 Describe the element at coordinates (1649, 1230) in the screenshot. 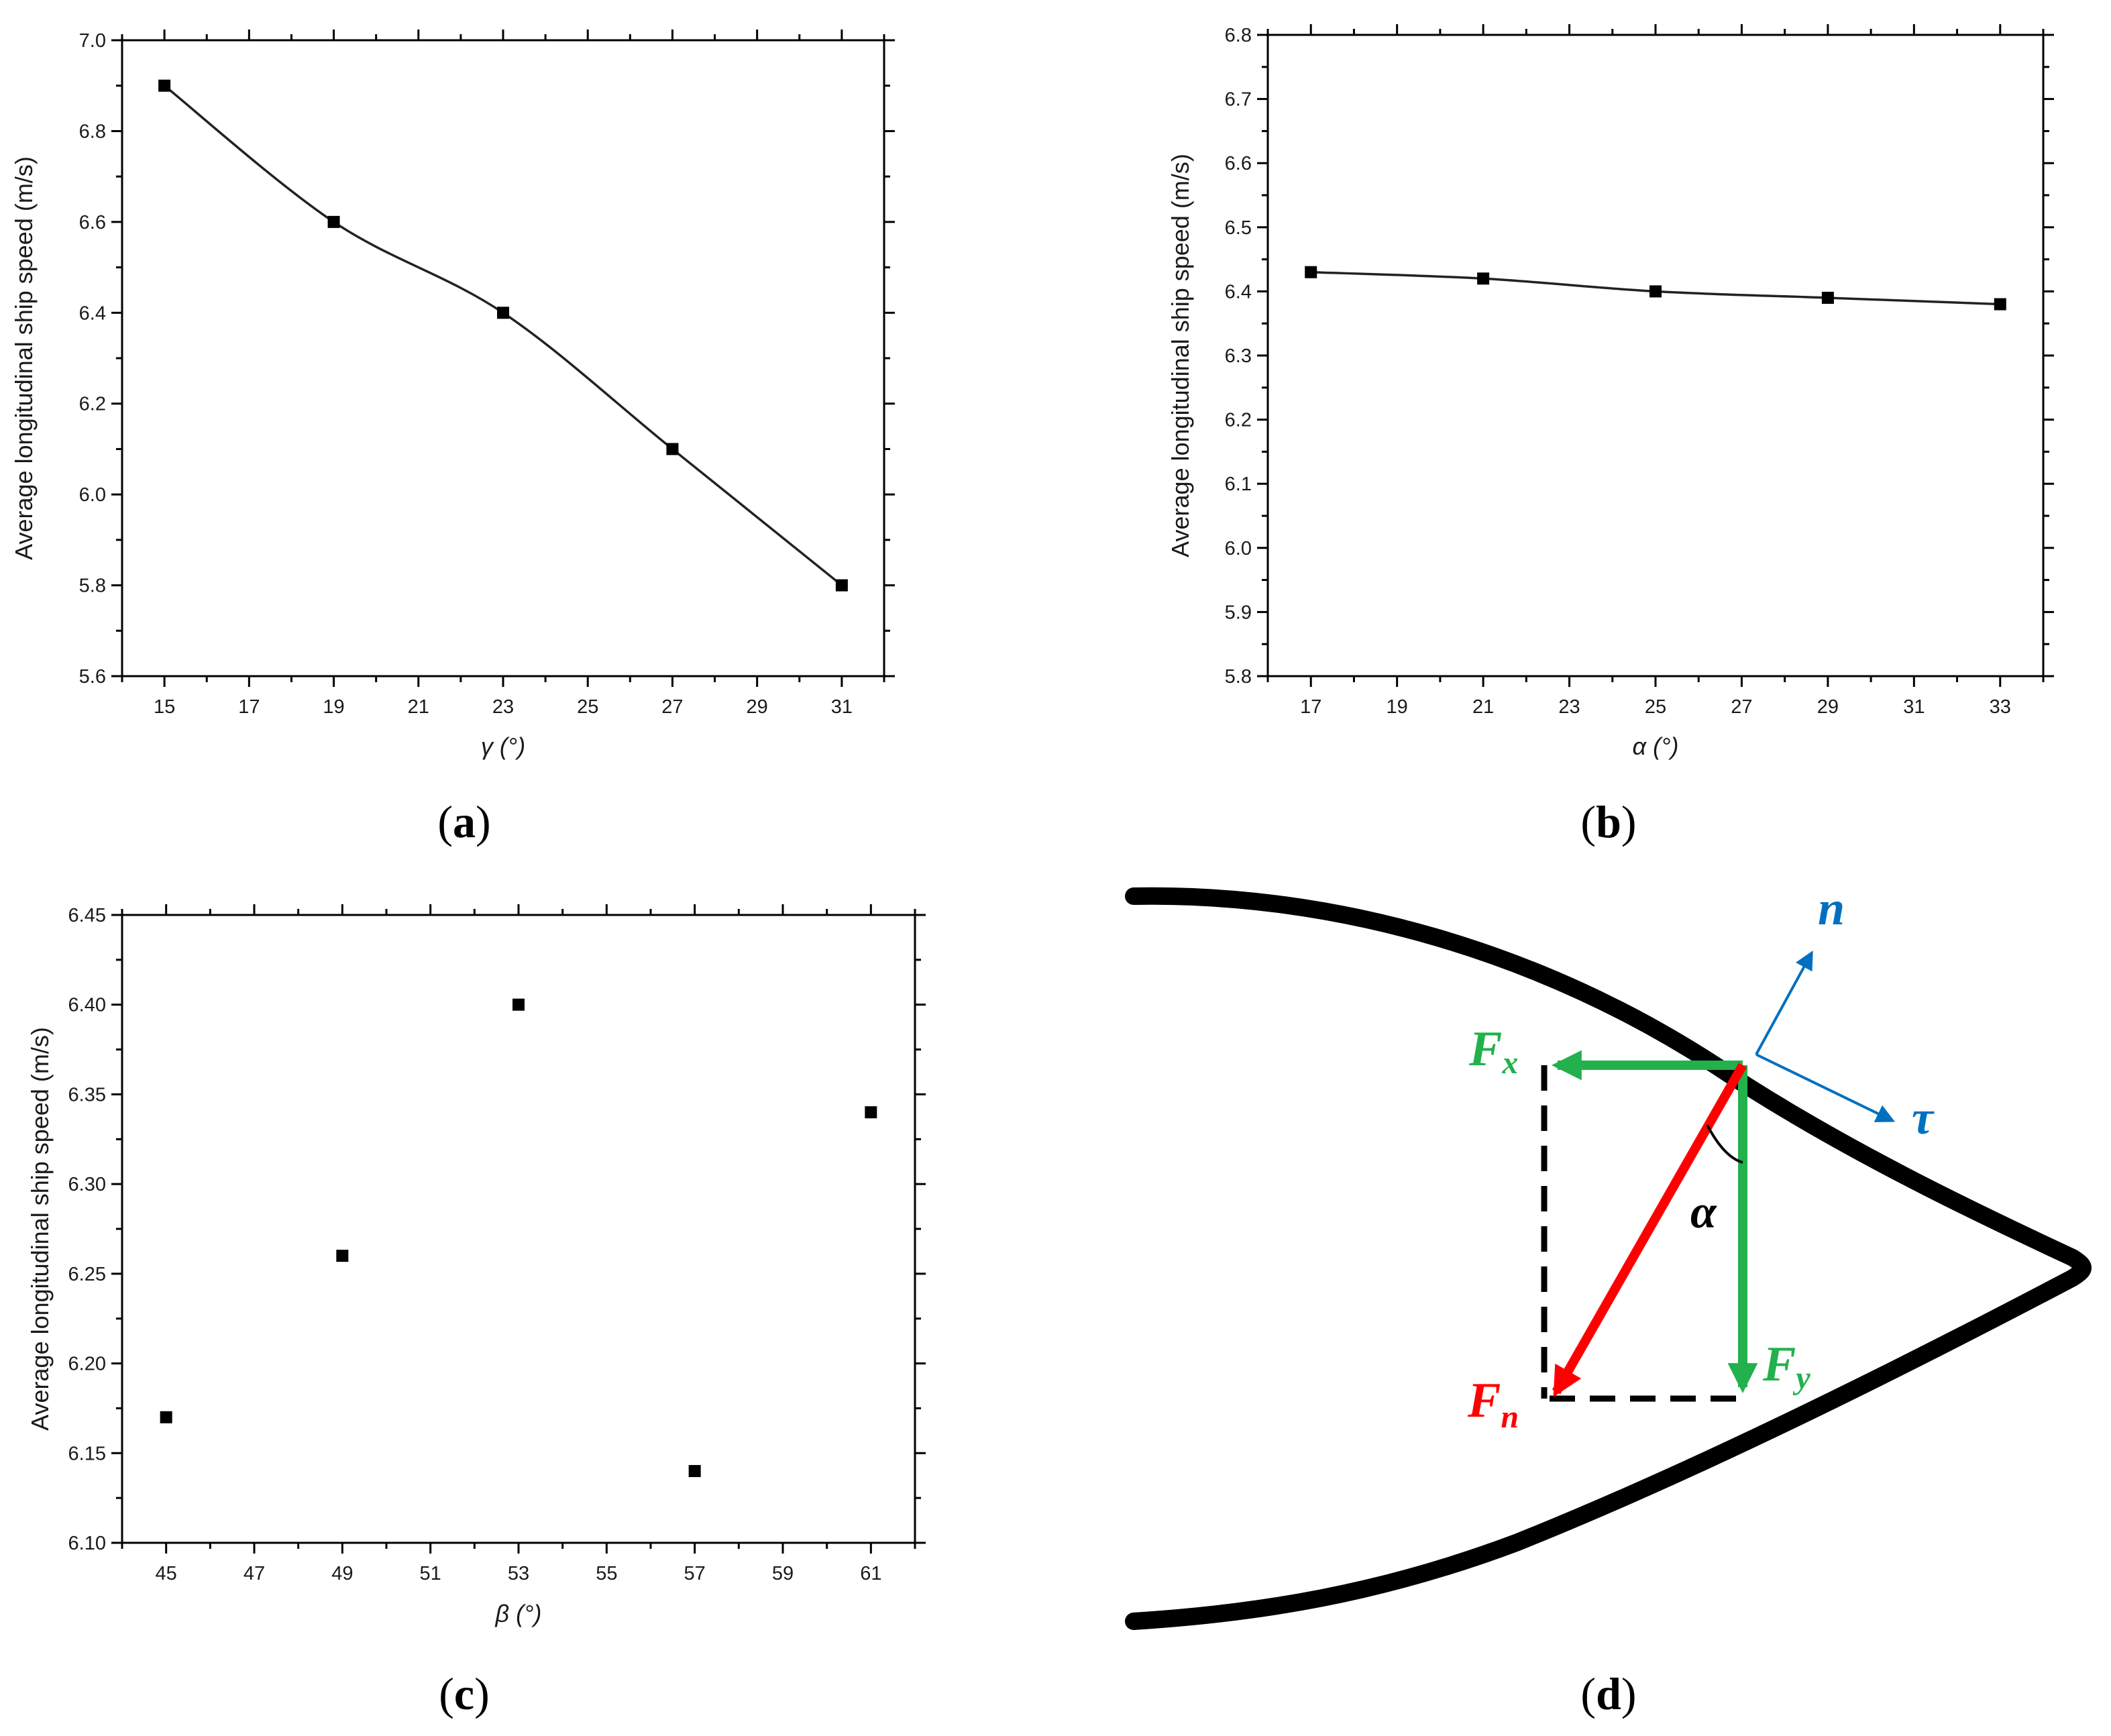

I see `fn-arrow` at that location.